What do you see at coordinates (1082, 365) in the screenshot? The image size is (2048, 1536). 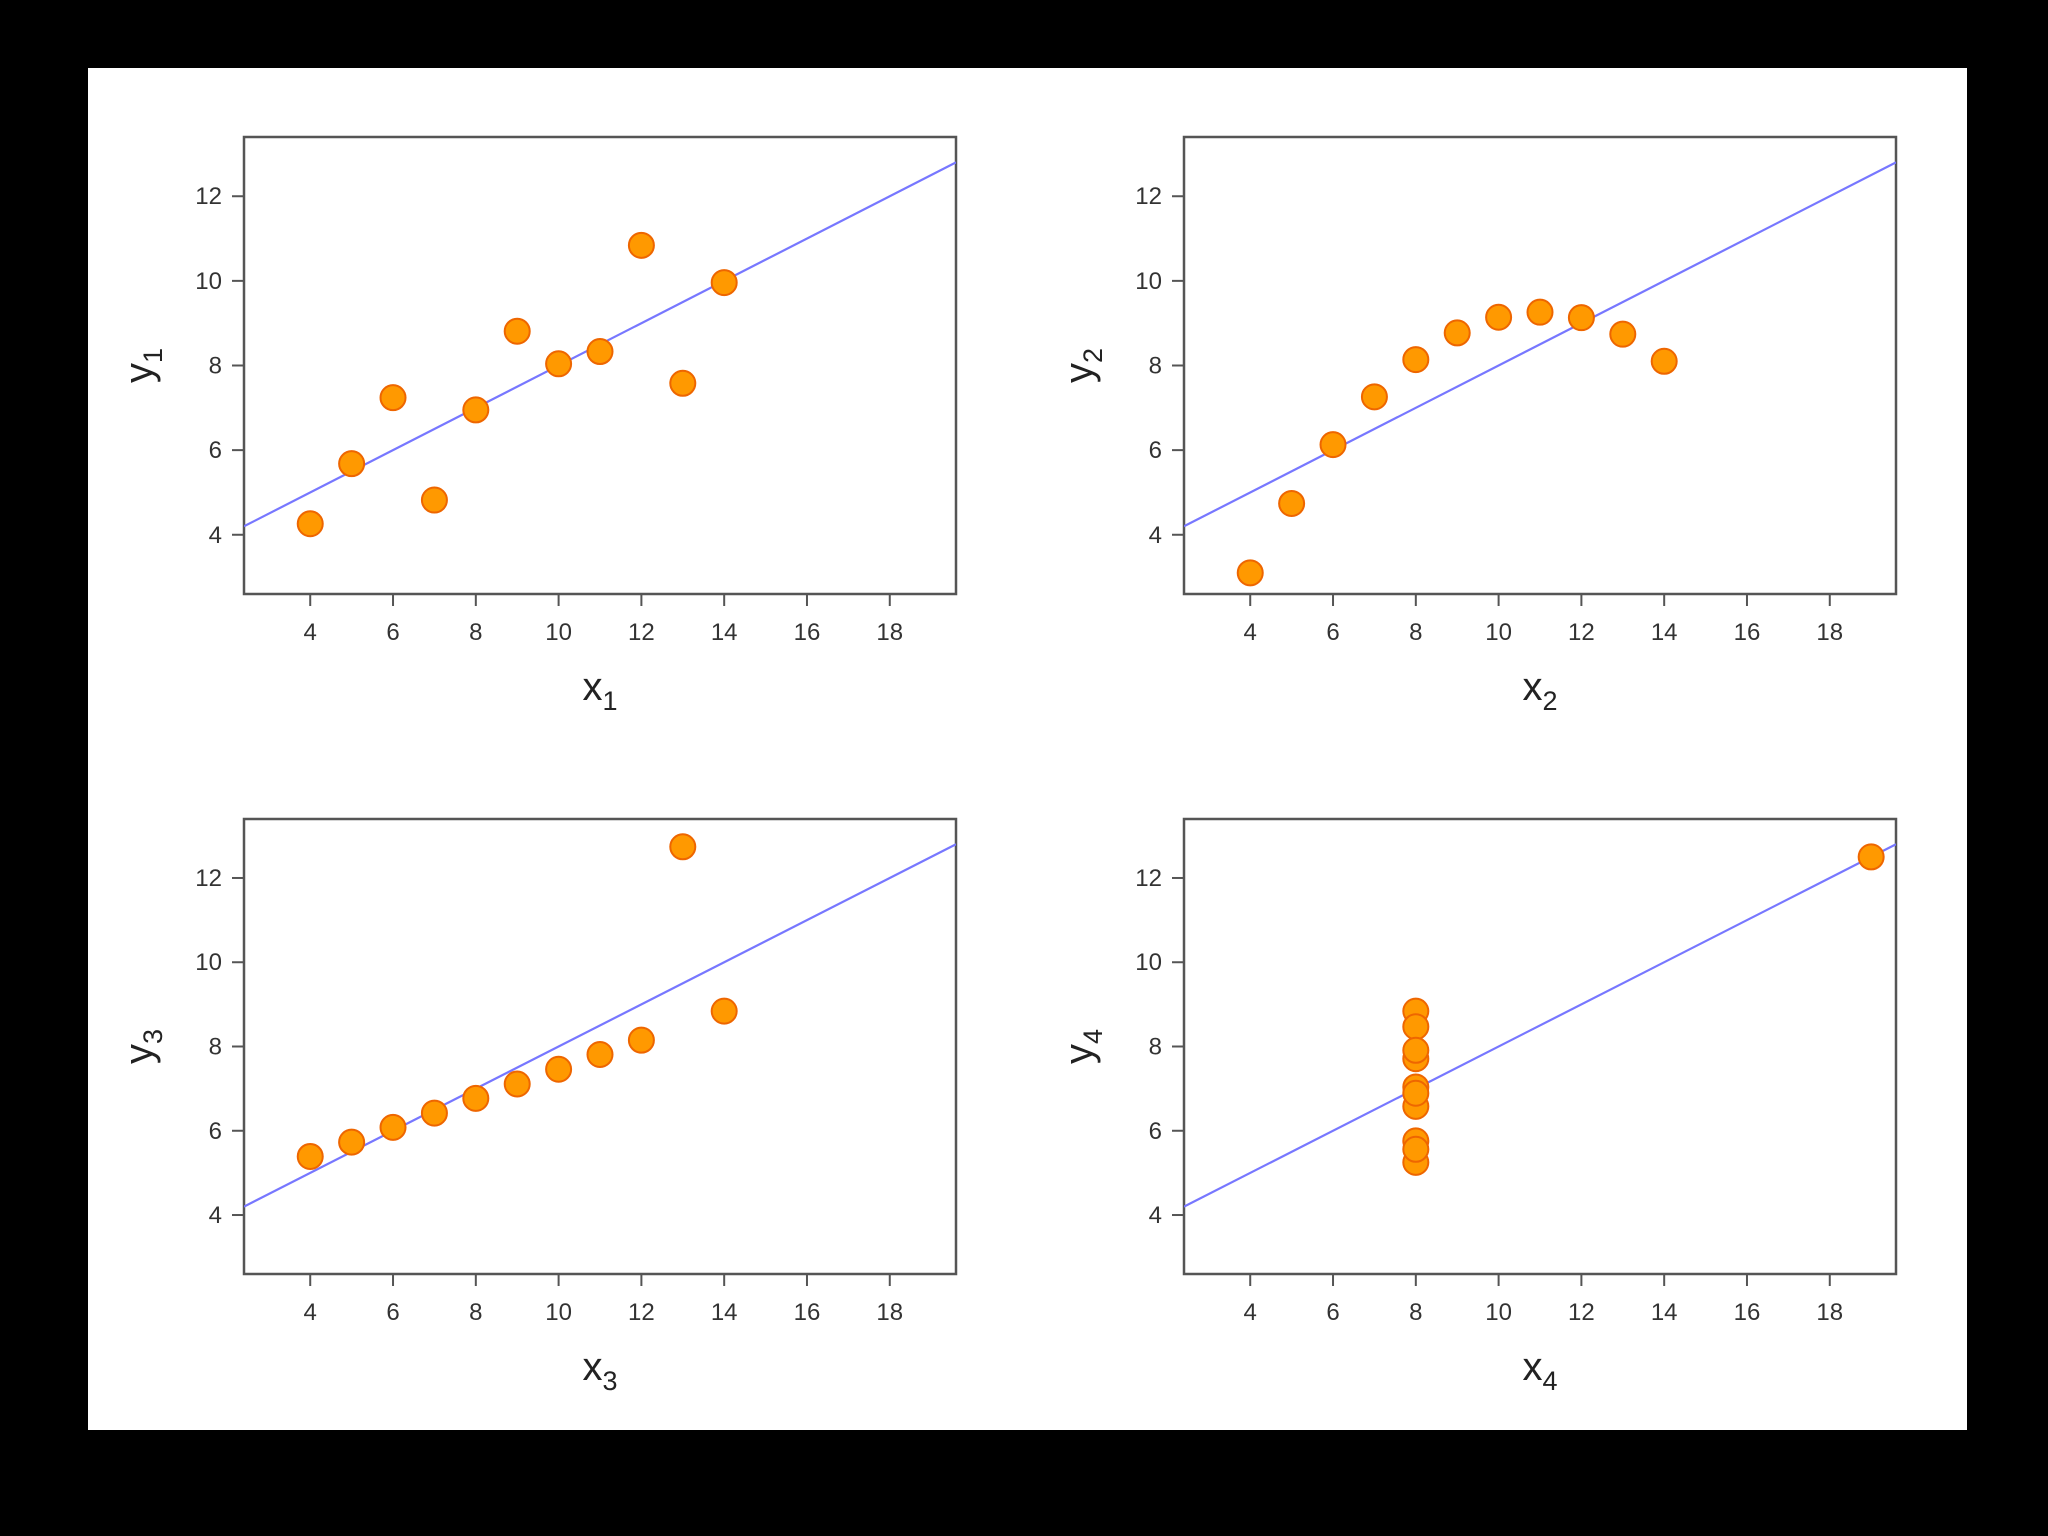 I see `y-axis-label: y2` at bounding box center [1082, 365].